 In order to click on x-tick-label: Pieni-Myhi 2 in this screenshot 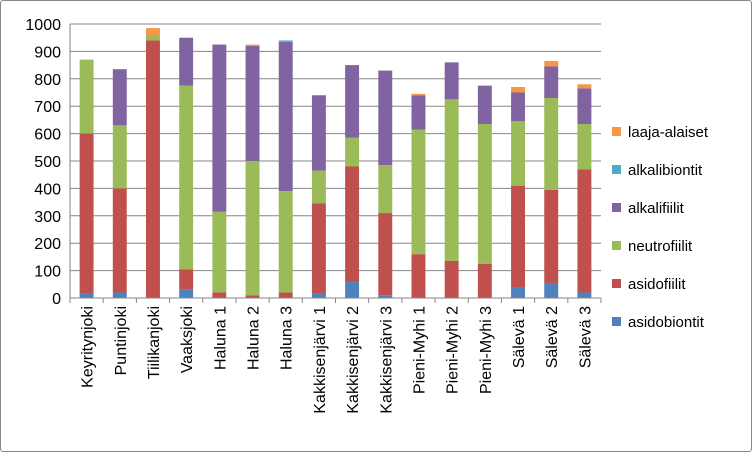, I will do `click(453, 350)`.